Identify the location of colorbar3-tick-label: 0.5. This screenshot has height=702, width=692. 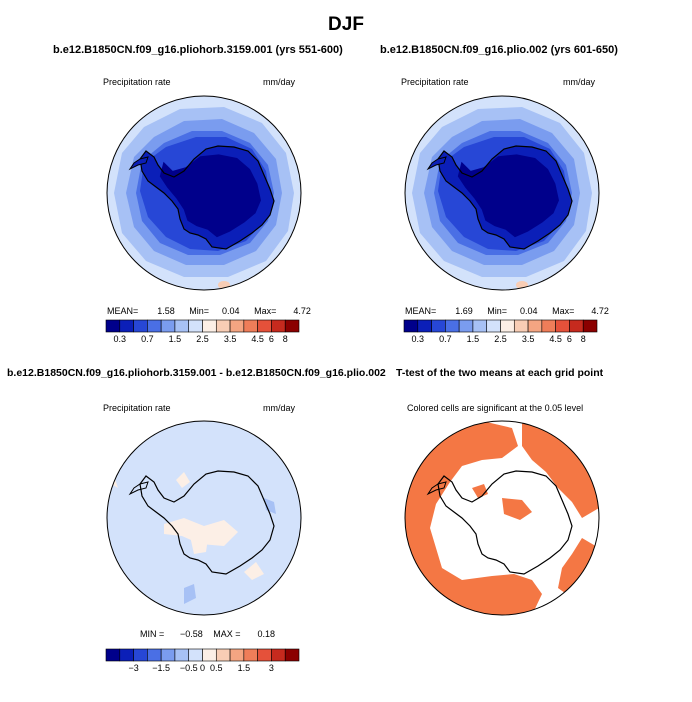
(216, 668).